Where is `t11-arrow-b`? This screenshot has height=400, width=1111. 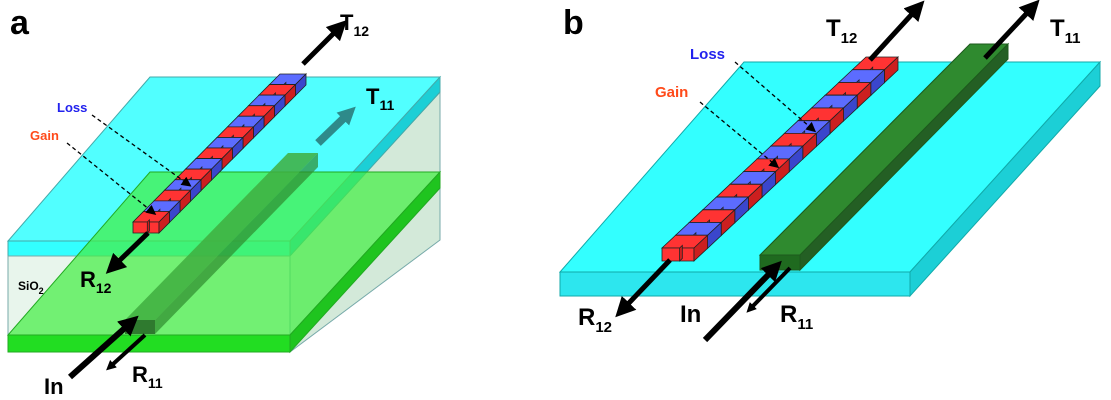 t11-arrow-b is located at coordinates (1011, 30).